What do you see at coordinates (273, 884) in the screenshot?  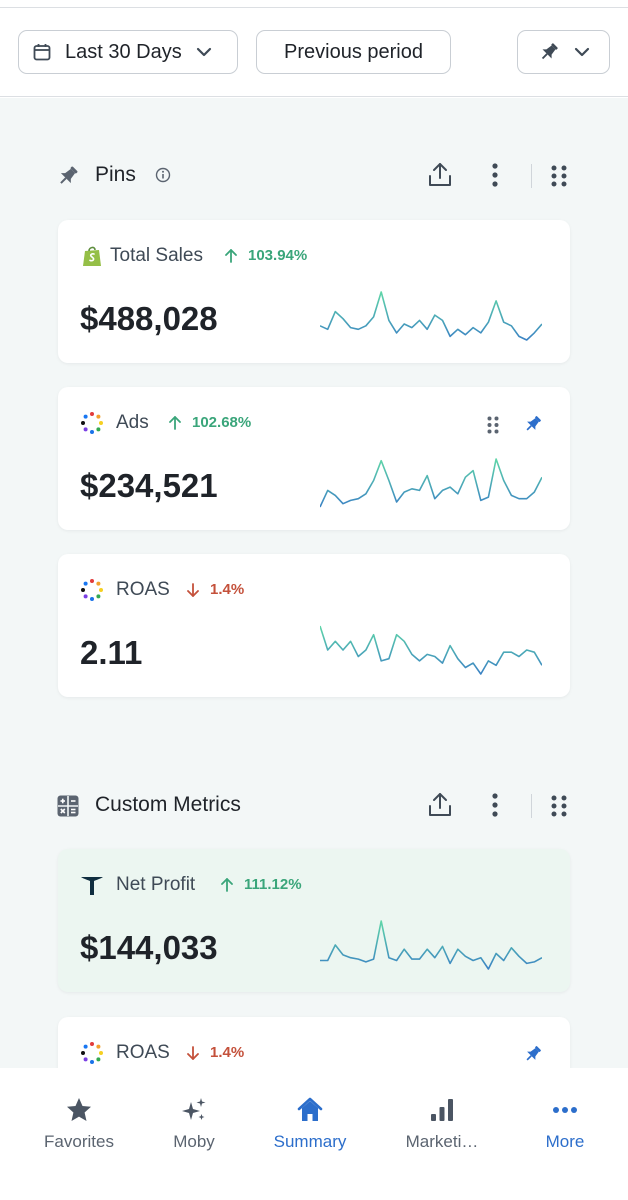 I see `change-value: 111.12%` at bounding box center [273, 884].